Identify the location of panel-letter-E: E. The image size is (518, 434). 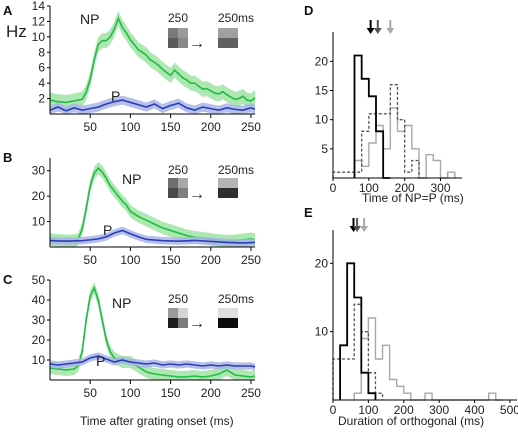
(308, 212).